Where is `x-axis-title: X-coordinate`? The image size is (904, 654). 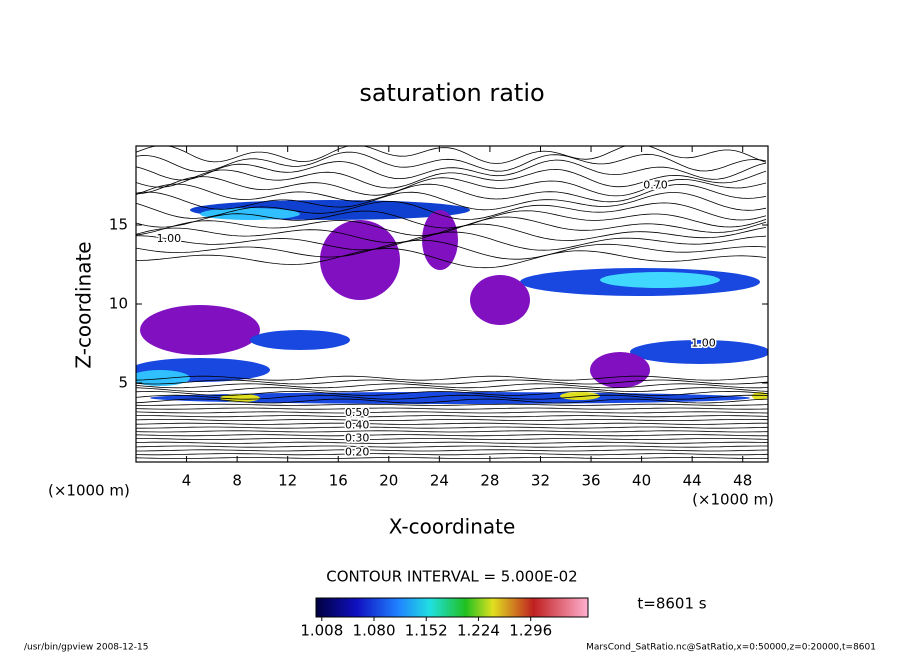
x-axis-title: X-coordinate is located at coordinates (452, 527).